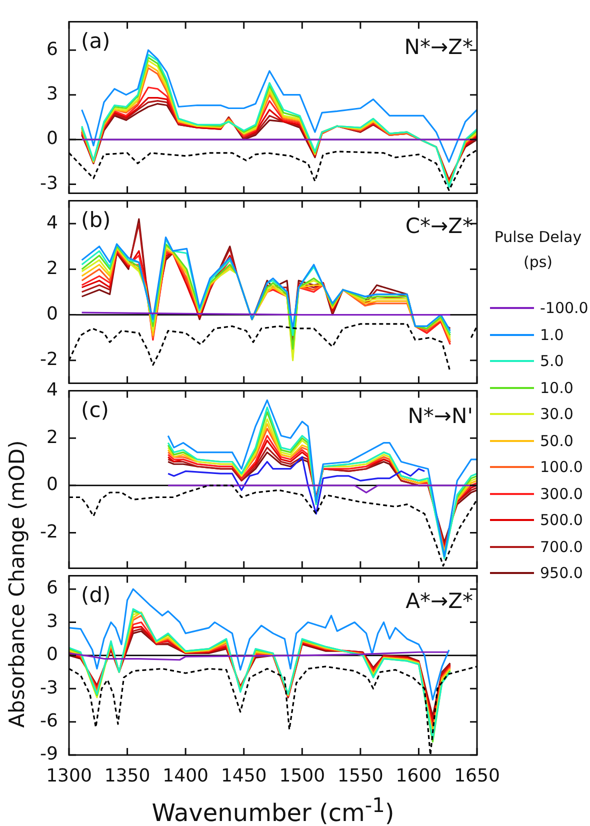 The image size is (590, 826). What do you see at coordinates (561, 467) in the screenshot?
I see `legend-label: 100.0` at bounding box center [561, 467].